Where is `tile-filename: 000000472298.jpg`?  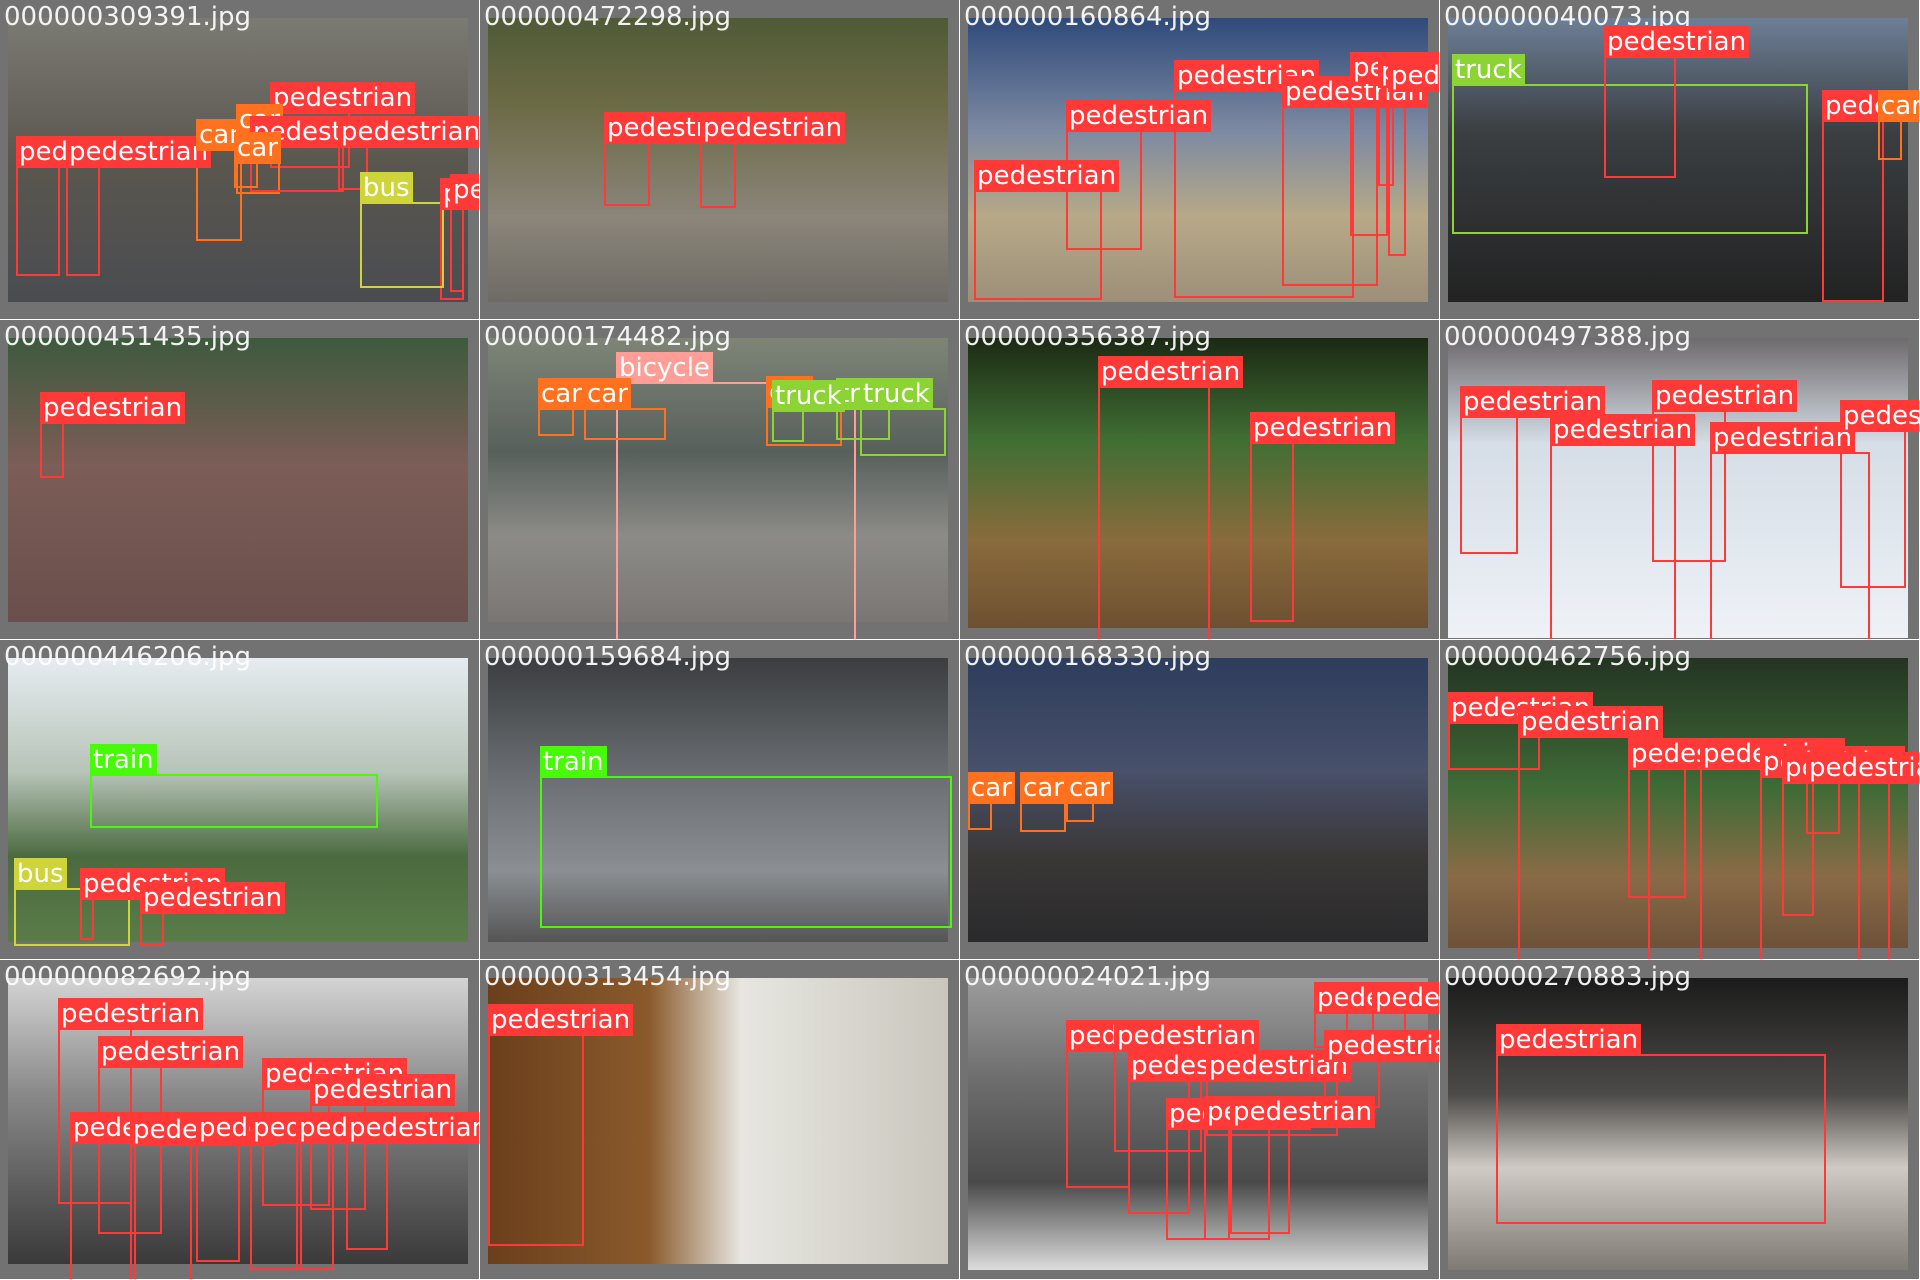 tile-filename: 000000472298.jpg is located at coordinates (607, 17).